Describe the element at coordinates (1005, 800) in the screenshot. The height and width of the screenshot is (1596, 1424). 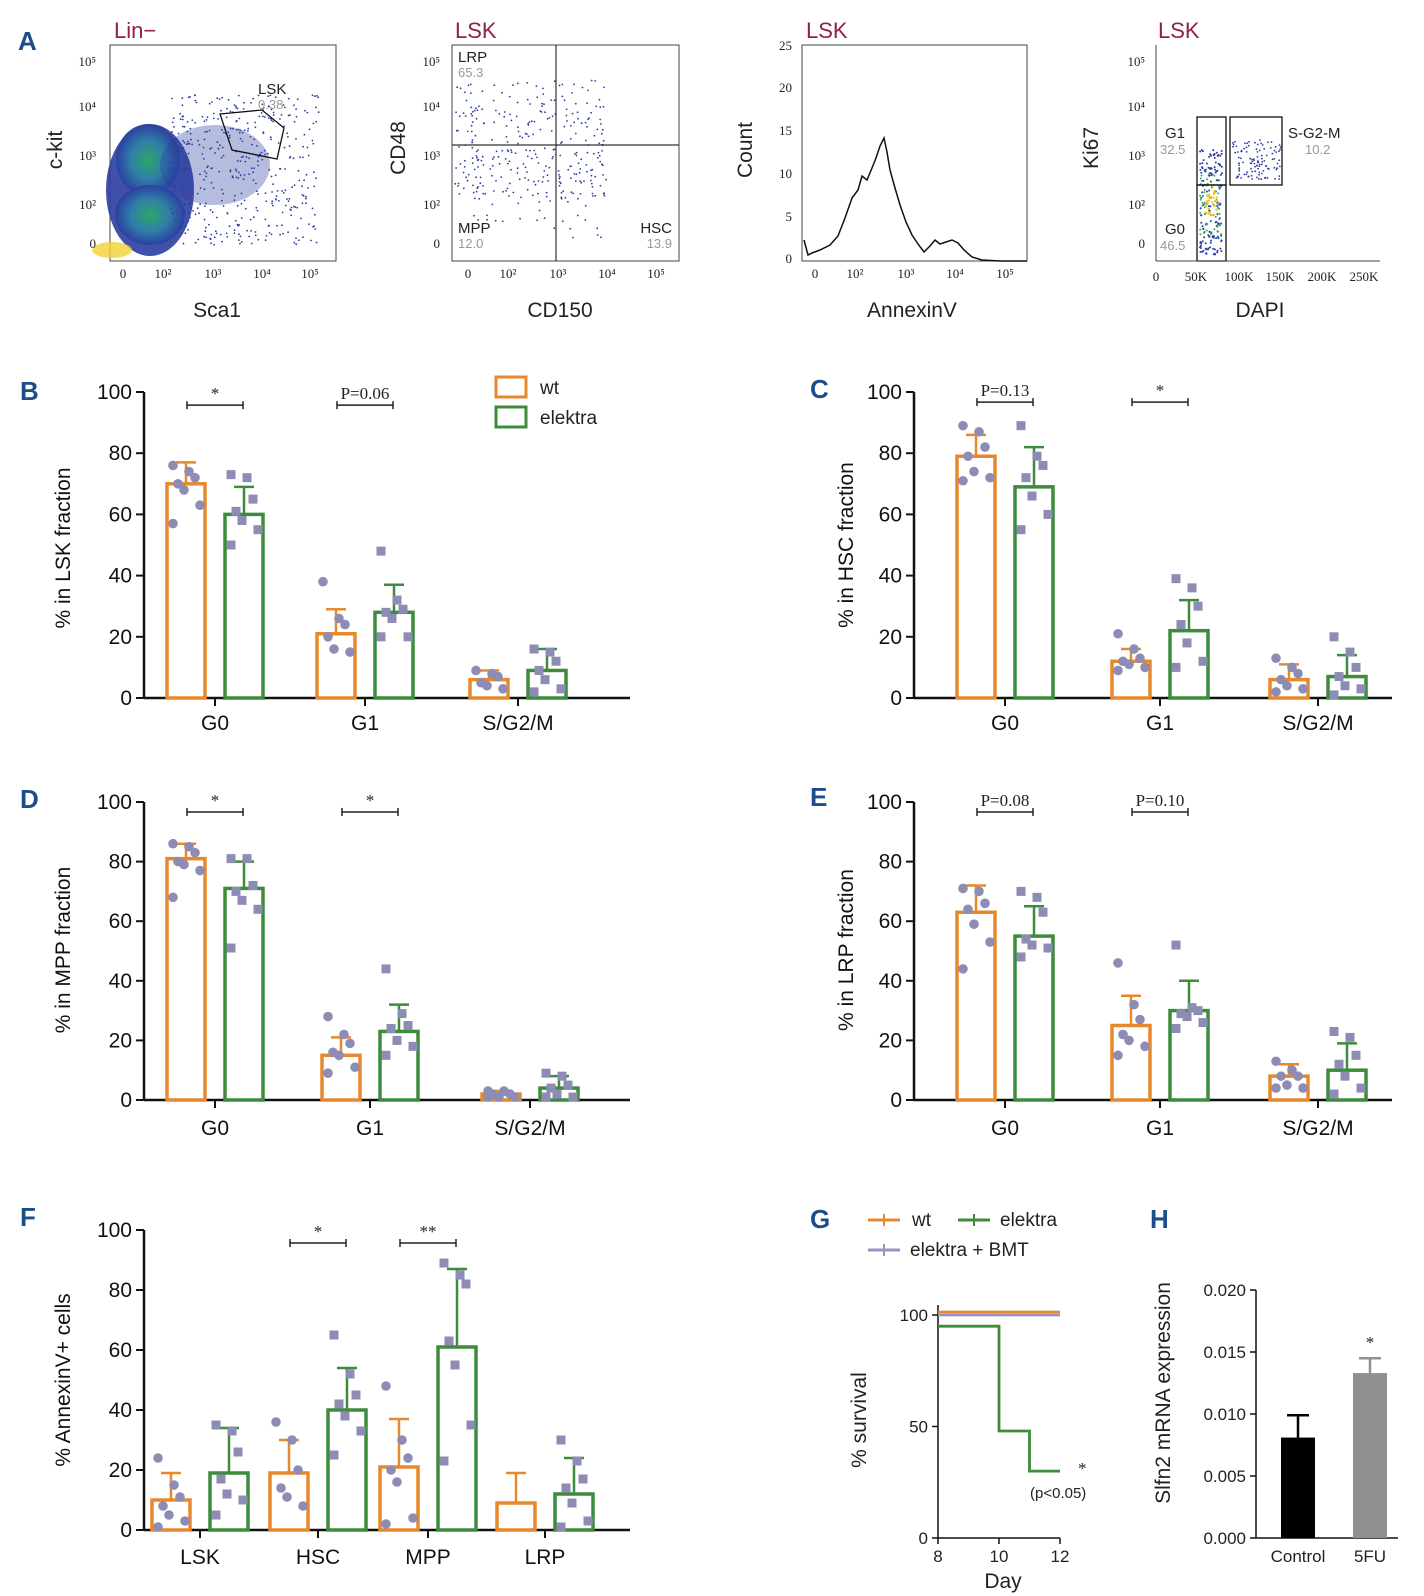
I see `significance-label: P=0.08` at that location.